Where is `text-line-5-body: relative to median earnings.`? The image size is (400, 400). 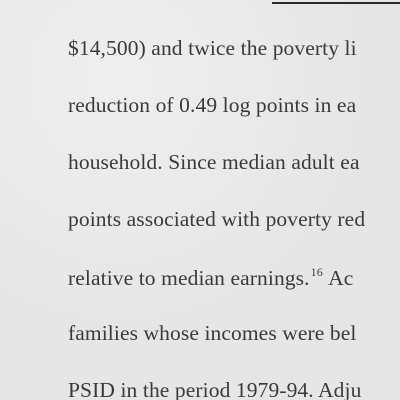
text-line-5-body: relative to median earnings. is located at coordinates (189, 278).